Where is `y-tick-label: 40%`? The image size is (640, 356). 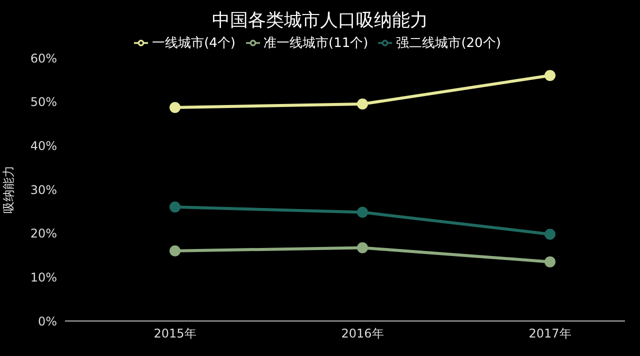 y-tick-label: 40% is located at coordinates (43, 145).